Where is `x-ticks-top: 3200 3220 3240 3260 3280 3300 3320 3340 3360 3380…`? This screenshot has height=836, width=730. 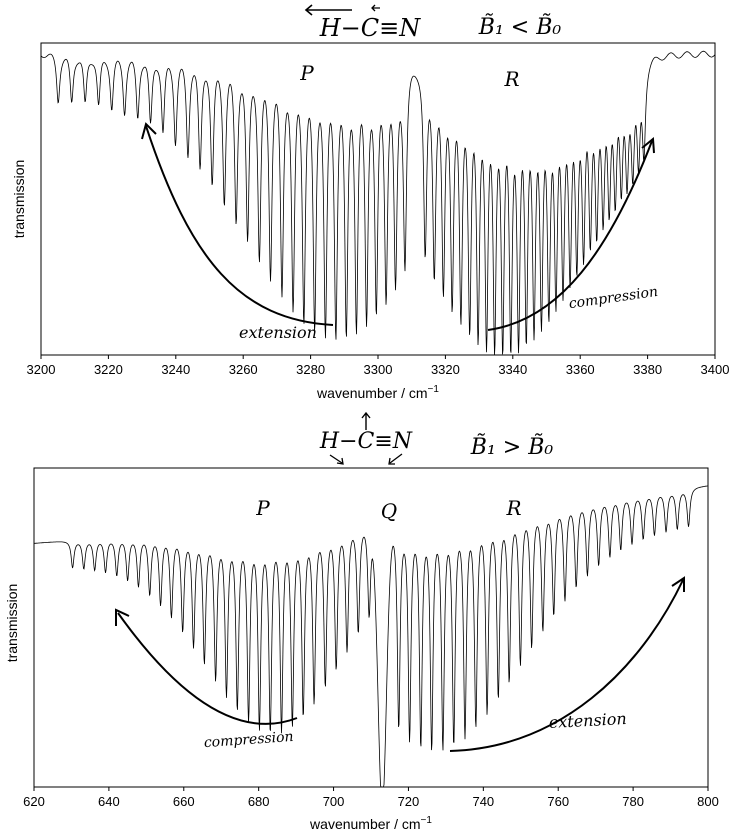 x-ticks-top: 3200 3220 3240 3260 3280 3300 3320 3340 3360 3380… is located at coordinates (378, 366).